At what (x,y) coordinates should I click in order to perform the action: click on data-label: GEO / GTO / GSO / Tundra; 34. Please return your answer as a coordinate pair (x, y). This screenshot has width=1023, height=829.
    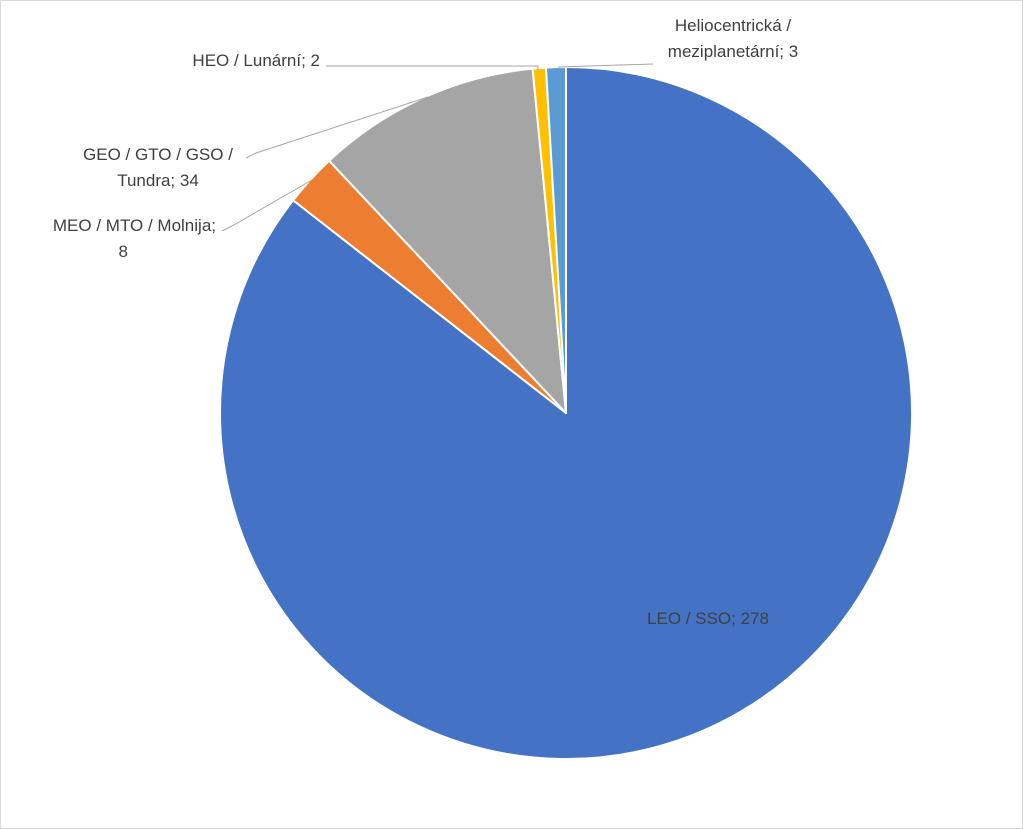
    Looking at the image, I should click on (158, 167).